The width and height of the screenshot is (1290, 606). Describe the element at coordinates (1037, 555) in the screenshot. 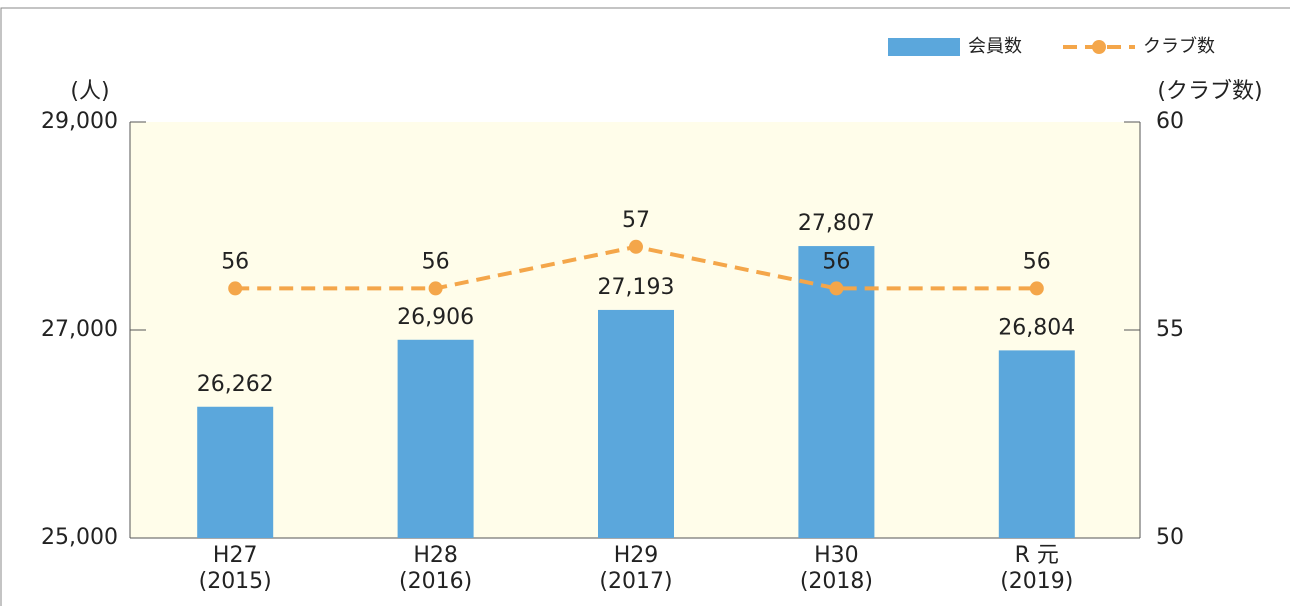

I see `x-tick-label: R 元` at that location.